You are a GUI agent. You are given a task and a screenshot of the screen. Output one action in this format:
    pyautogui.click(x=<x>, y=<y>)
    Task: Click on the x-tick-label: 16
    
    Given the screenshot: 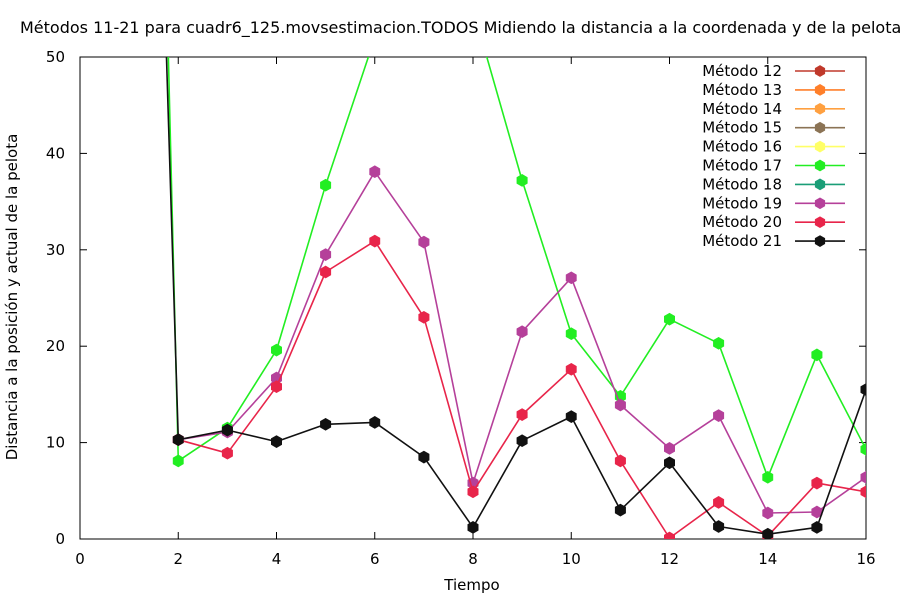 What is the action you would take?
    pyautogui.click(x=865, y=559)
    